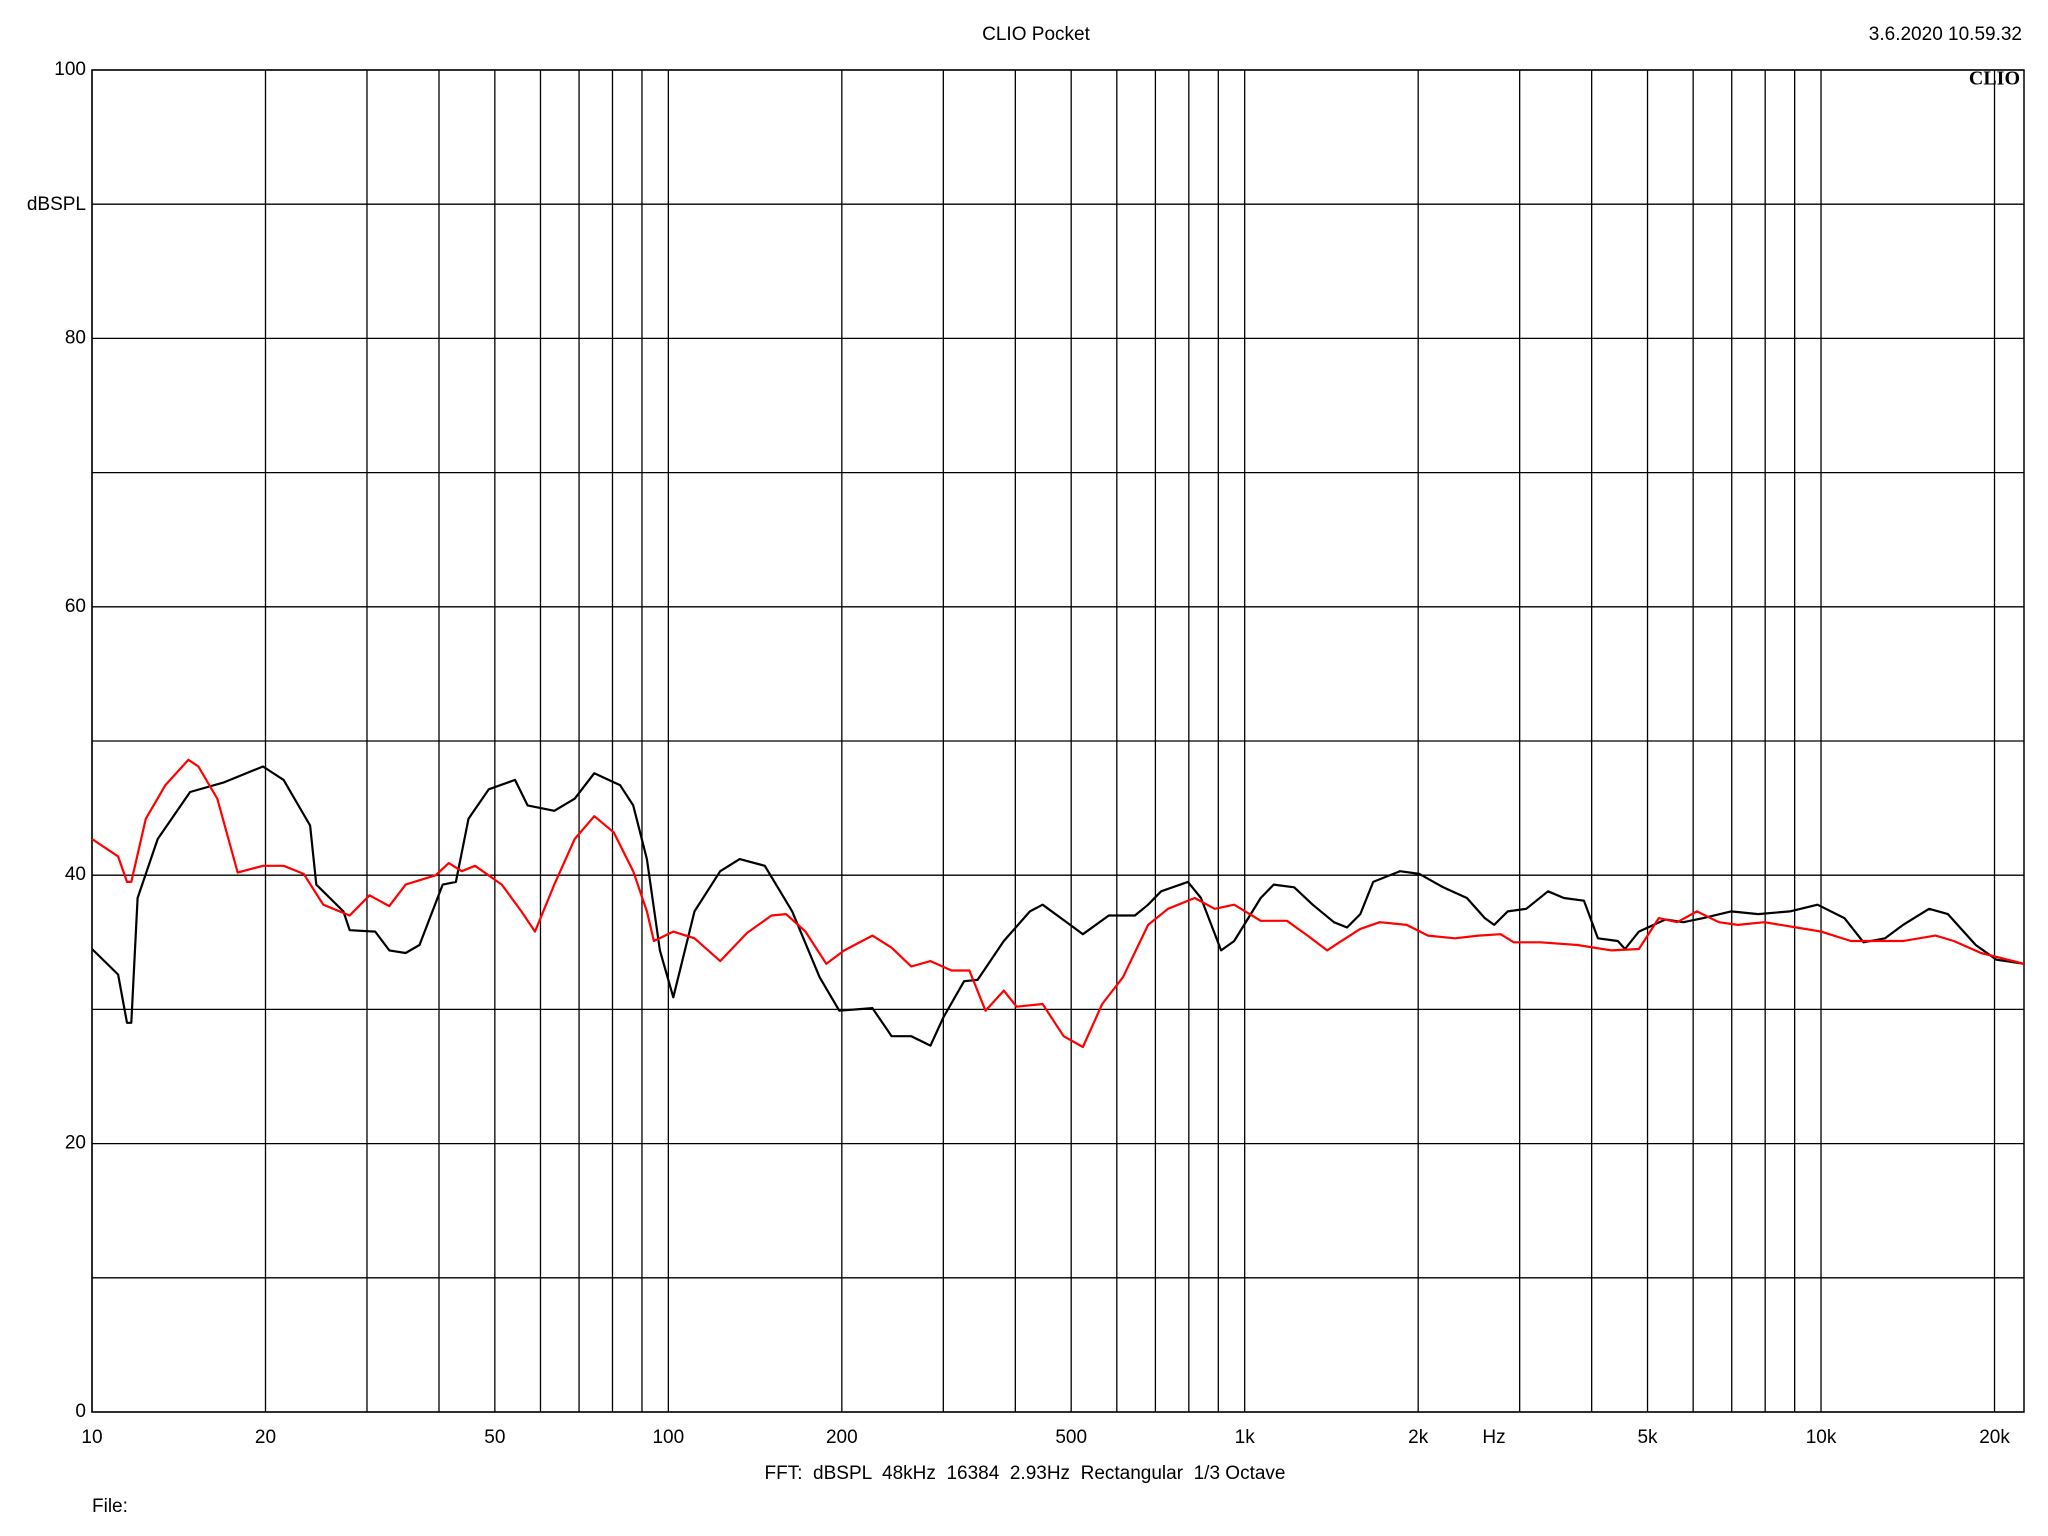 Image resolution: width=2048 pixels, height=1536 pixels. I want to click on x-tick-label: 20, so click(265, 1437).